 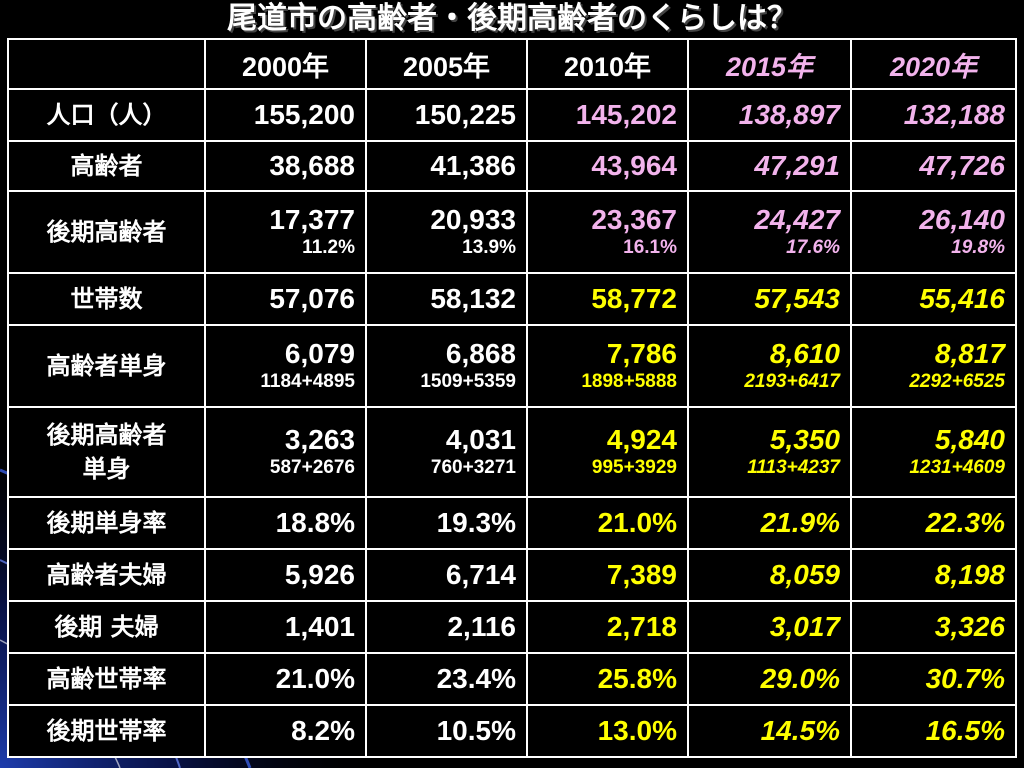 I want to click on value-cell: 155,200, so click(x=285, y=115).